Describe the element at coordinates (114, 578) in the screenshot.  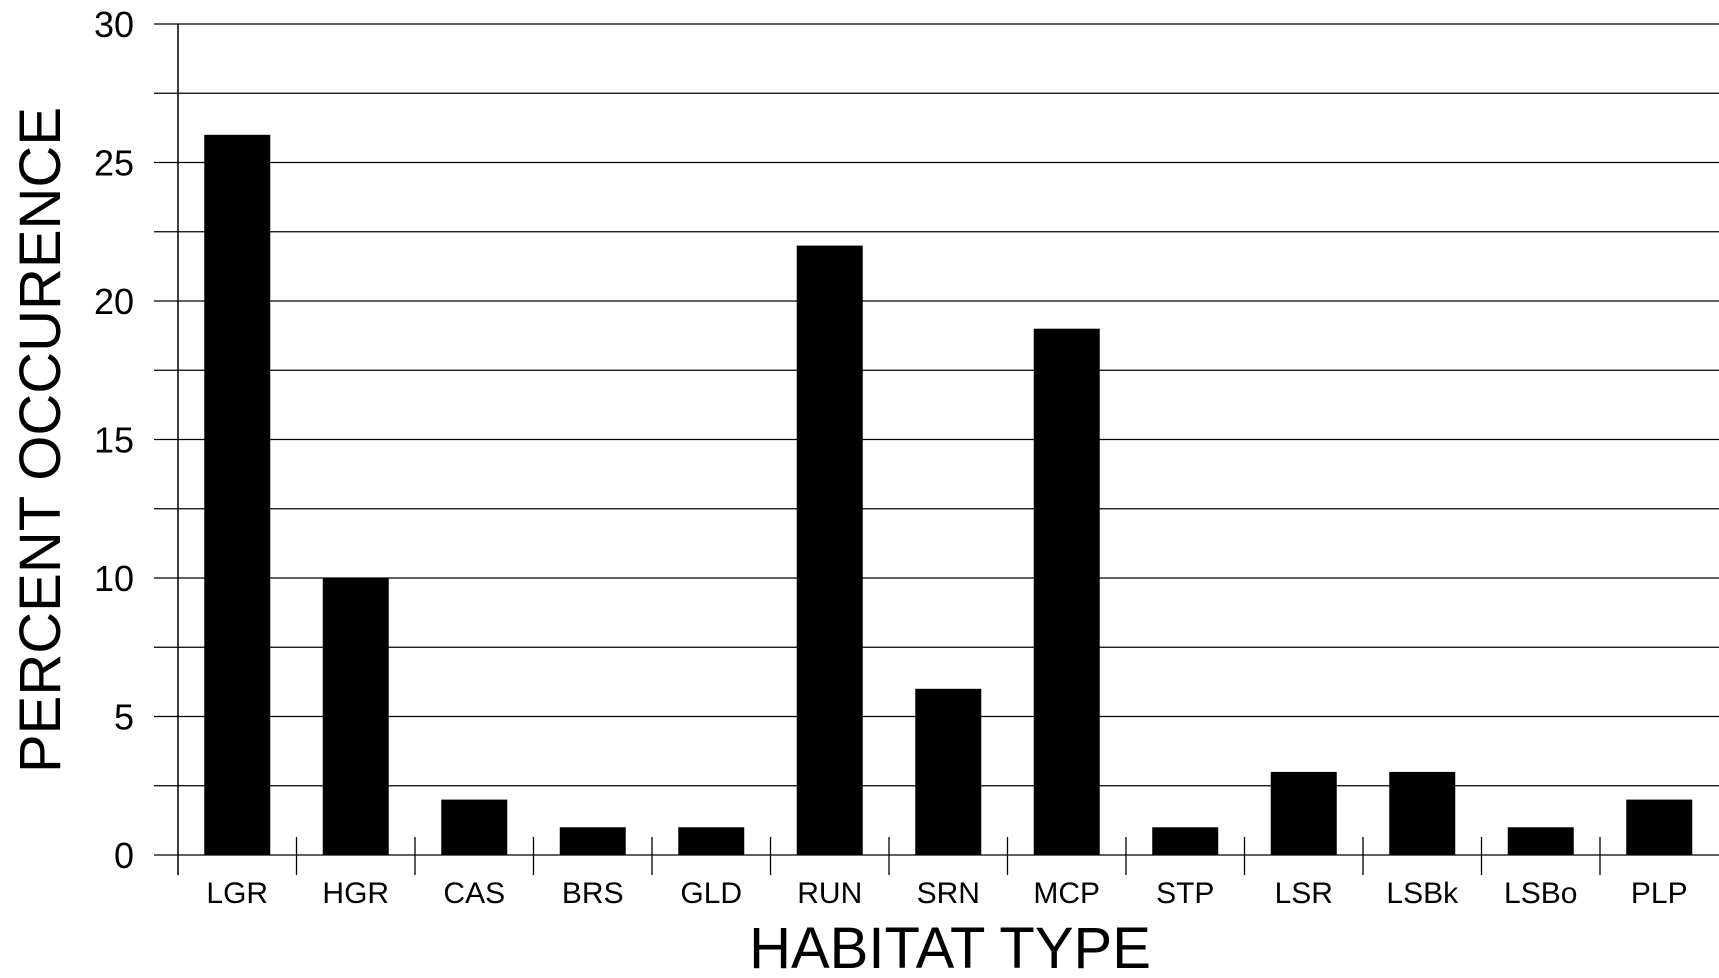
I see `y-tick-label: 10` at that location.